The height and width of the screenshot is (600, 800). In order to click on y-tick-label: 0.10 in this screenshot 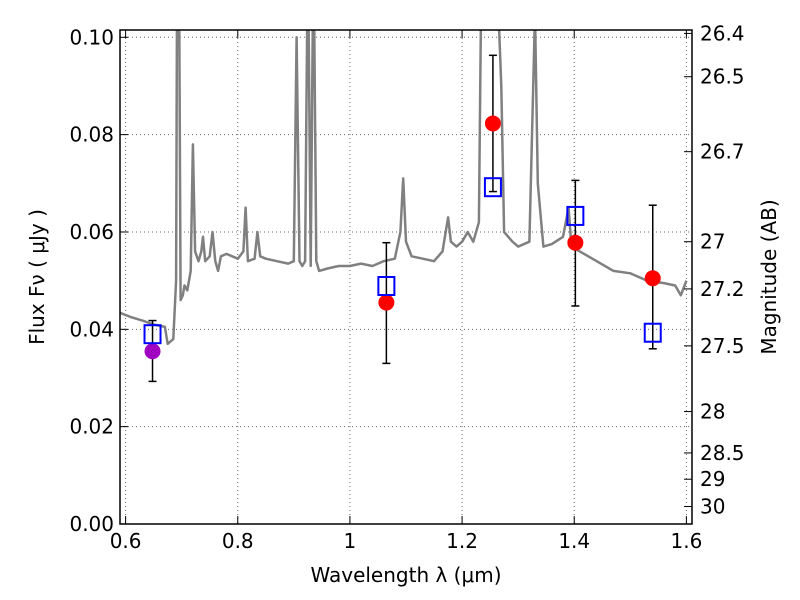, I will do `click(91, 37)`.